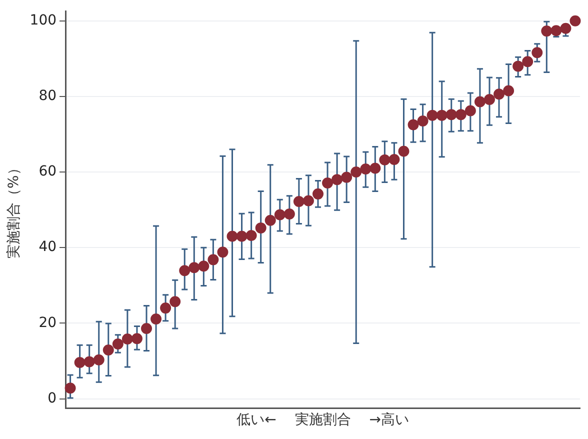 Image resolution: width=588 pixels, height=439 pixels. Describe the element at coordinates (47, 247) in the screenshot. I see `y-tick-label: 40` at that location.